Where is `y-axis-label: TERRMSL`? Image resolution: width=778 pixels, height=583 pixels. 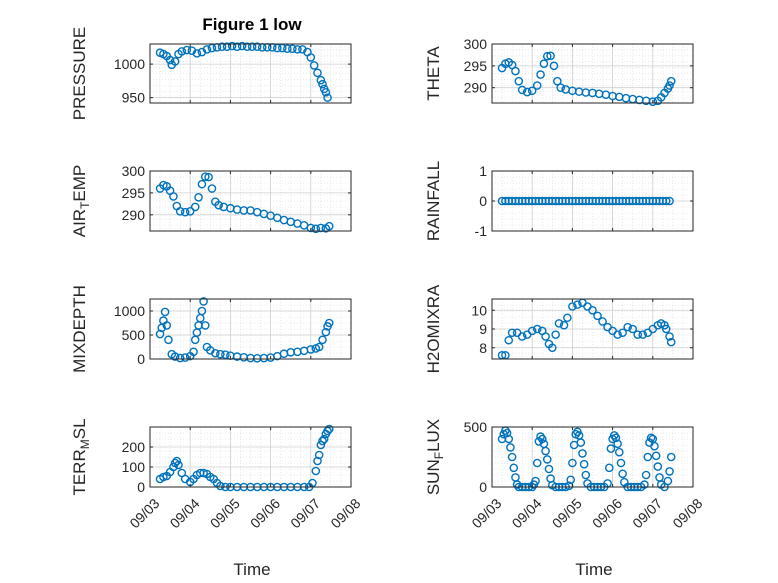 y-axis-label: TERRMSL is located at coordinates (81, 456).